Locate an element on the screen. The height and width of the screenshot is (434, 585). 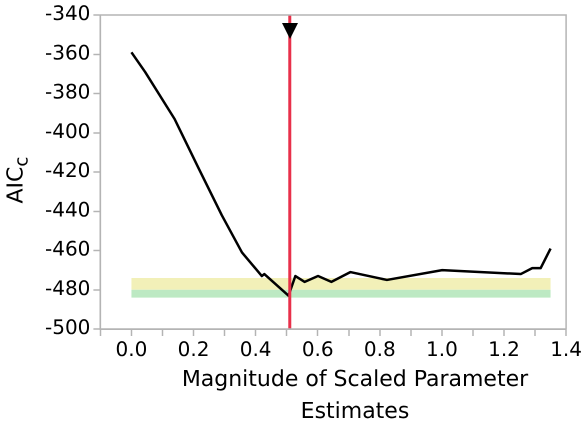
y-tick-label: -420 is located at coordinates (67, 170).